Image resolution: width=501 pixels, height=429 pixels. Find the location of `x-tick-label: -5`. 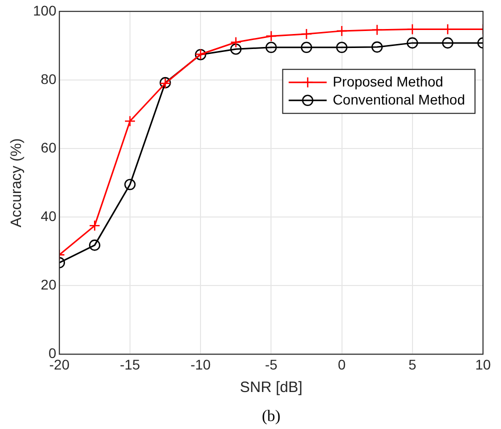

x-tick-label: -5 is located at coordinates (271, 364).